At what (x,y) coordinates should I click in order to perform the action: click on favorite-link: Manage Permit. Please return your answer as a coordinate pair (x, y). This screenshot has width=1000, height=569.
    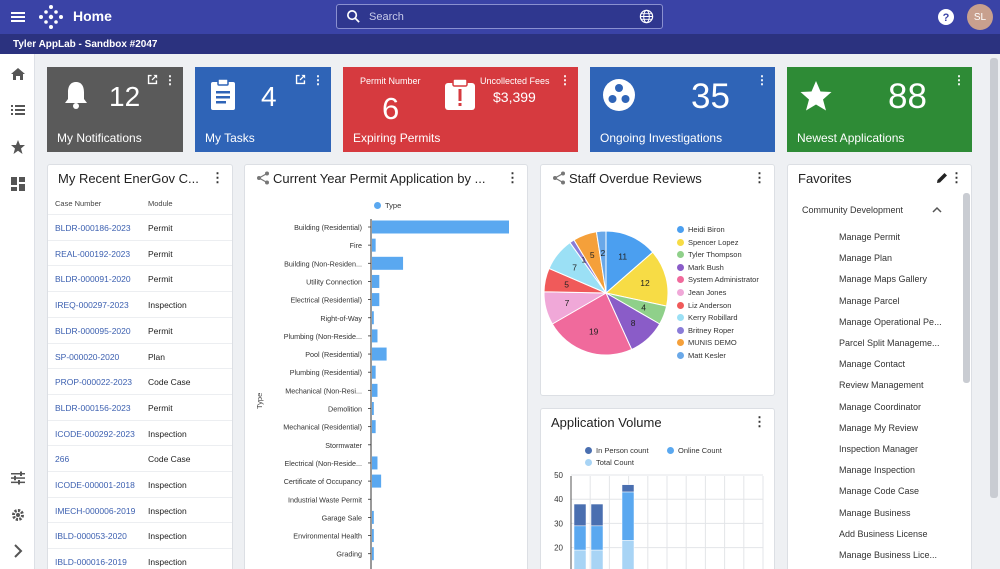
    Looking at the image, I should click on (870, 237).